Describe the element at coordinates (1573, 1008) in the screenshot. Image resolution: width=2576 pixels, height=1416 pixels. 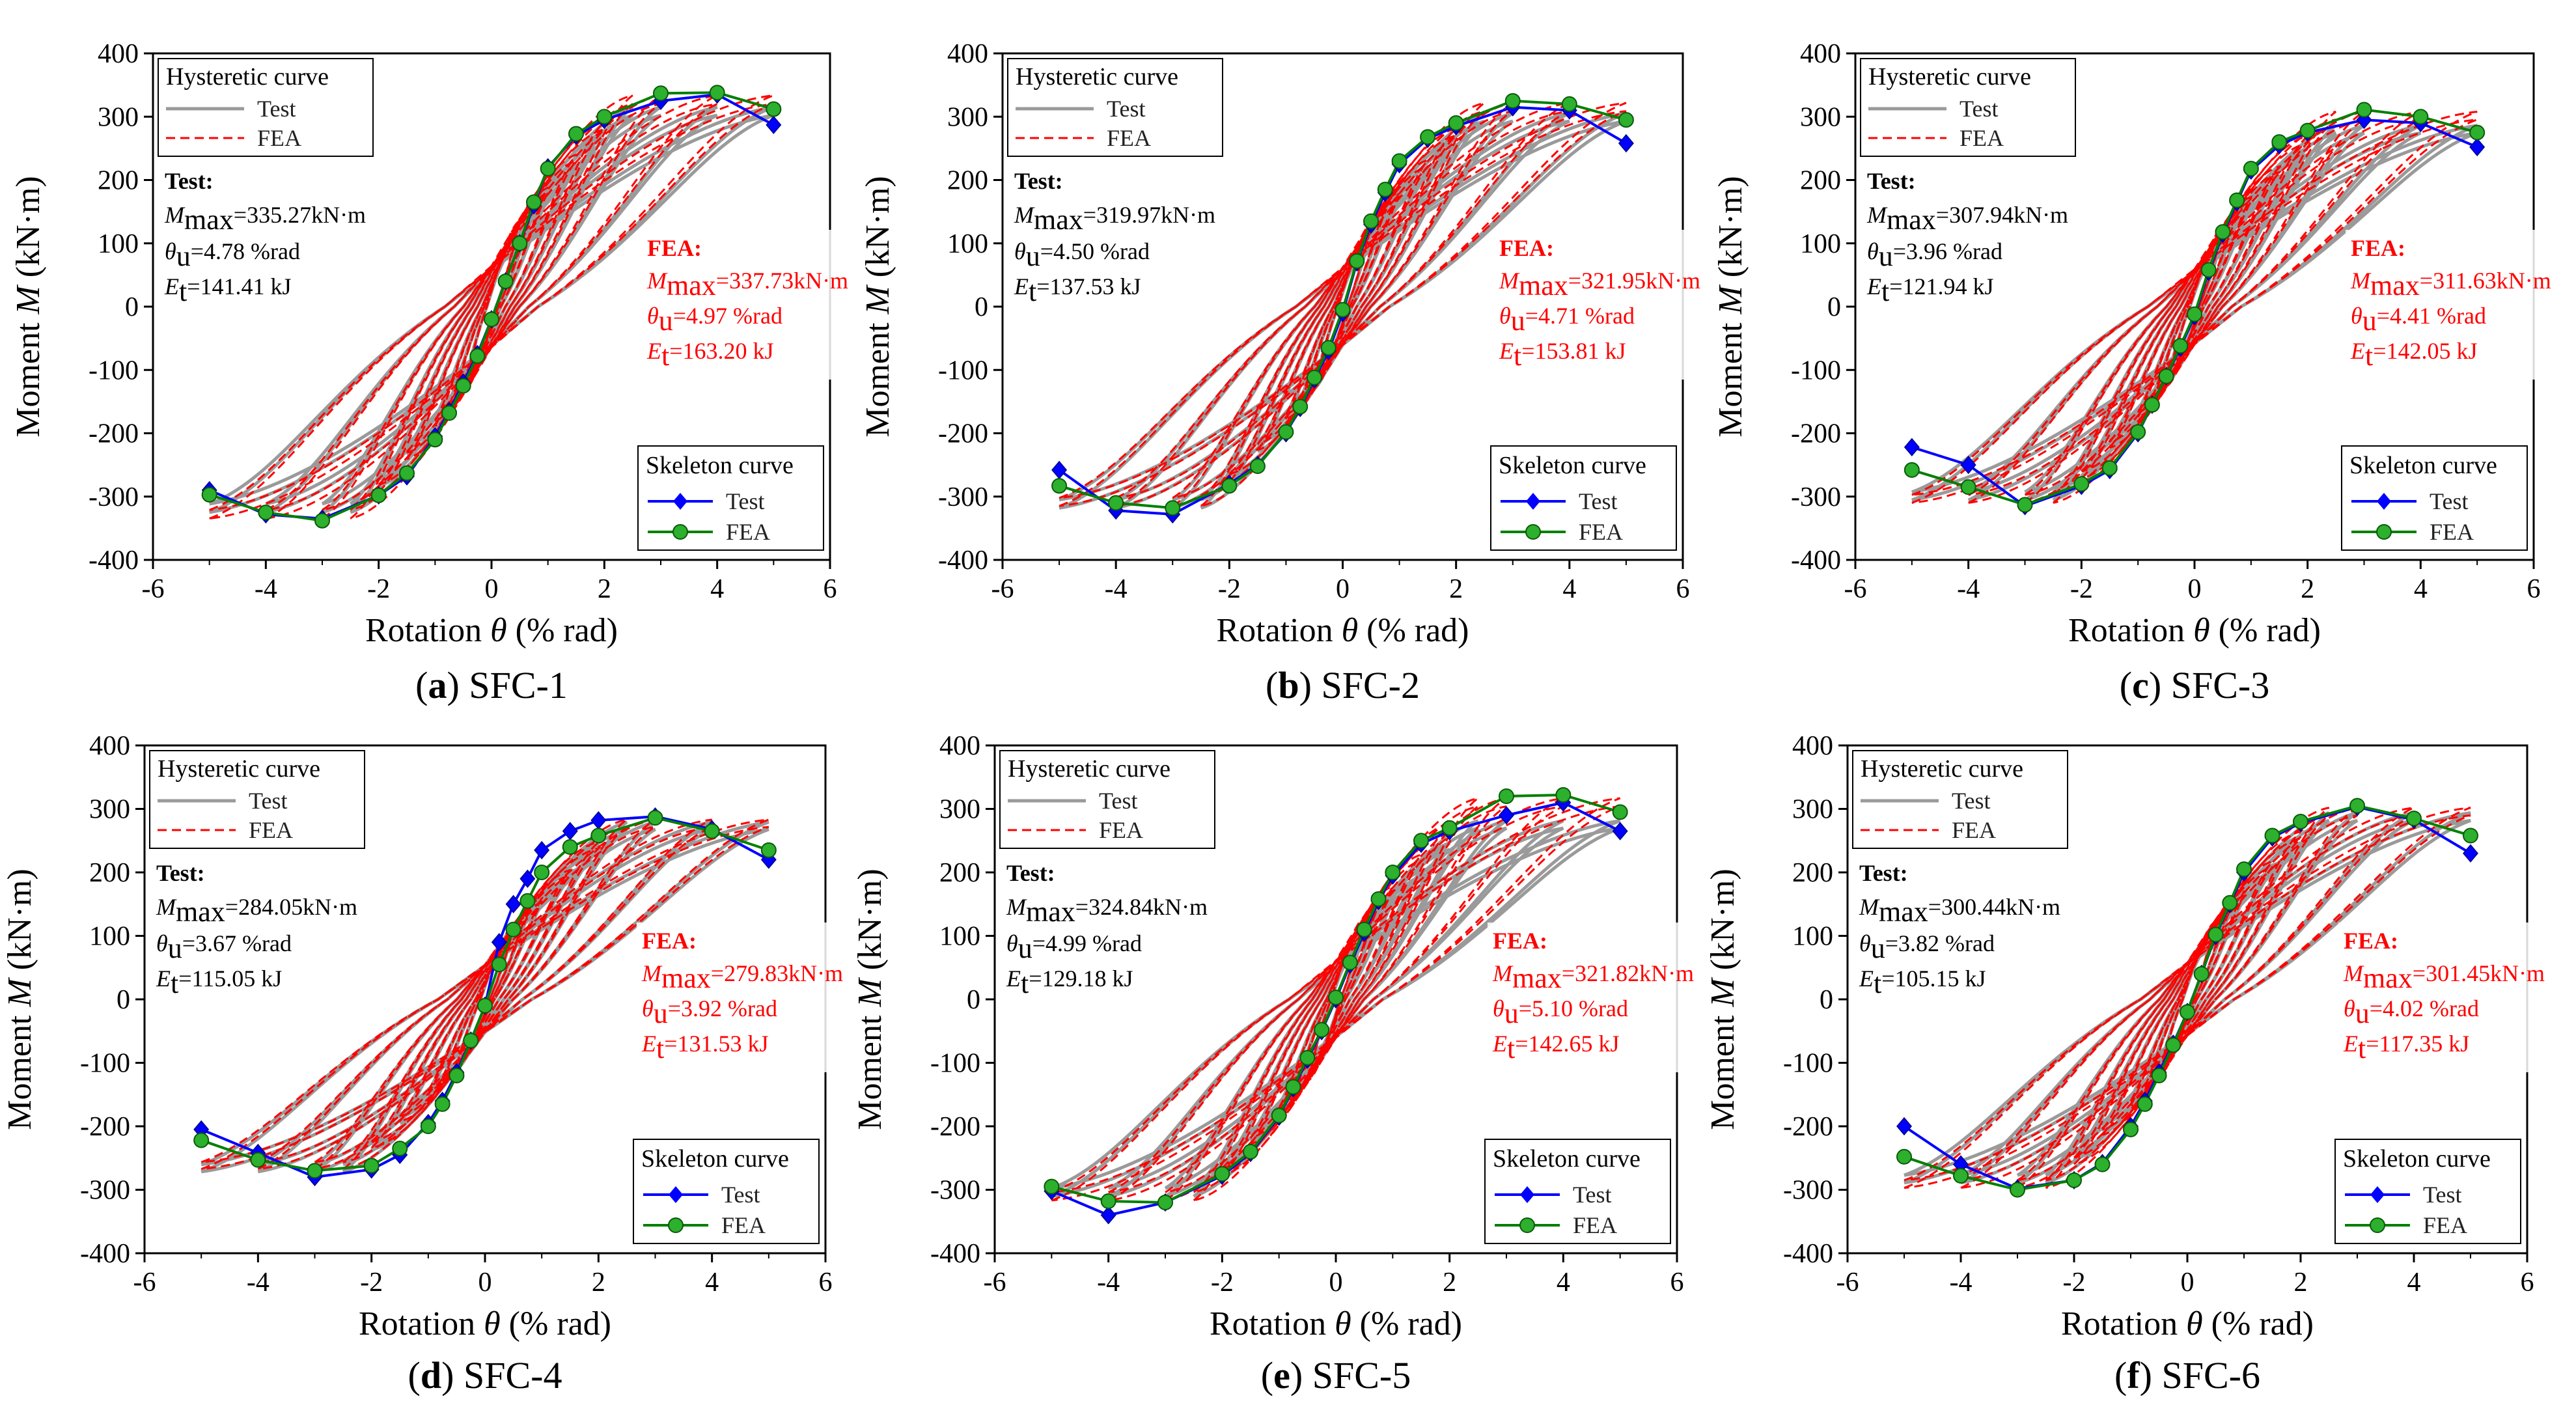
I see `fea-theta-value: =5.10 %rad` at that location.